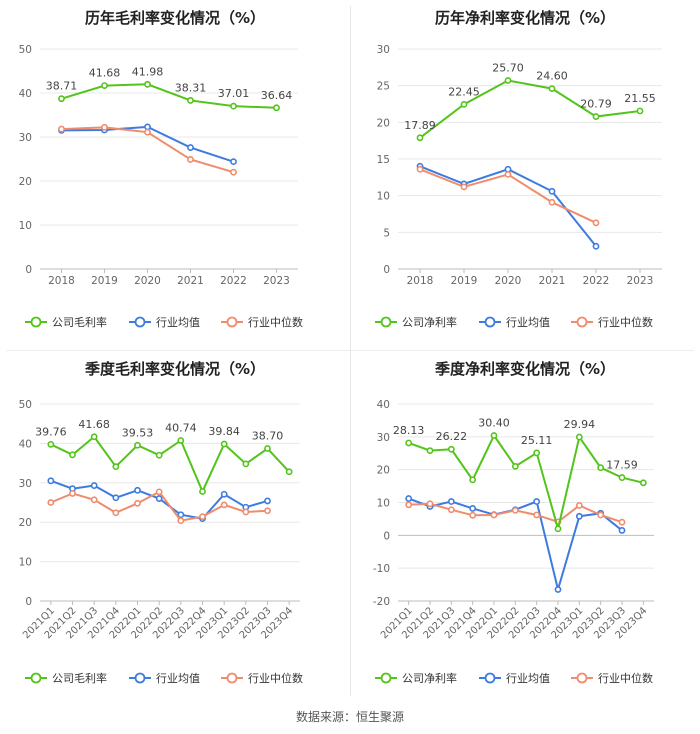 The width and height of the screenshot is (700, 734). What do you see at coordinates (381, 602) in the screenshot?
I see `y-tick-label: -20` at bounding box center [381, 602].